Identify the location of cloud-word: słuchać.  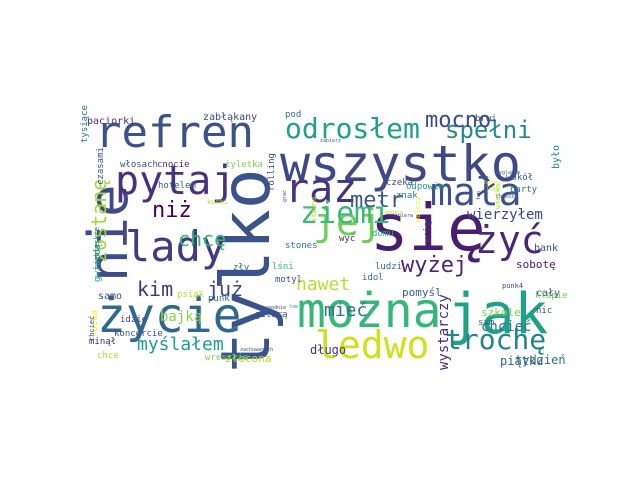
(491, 183).